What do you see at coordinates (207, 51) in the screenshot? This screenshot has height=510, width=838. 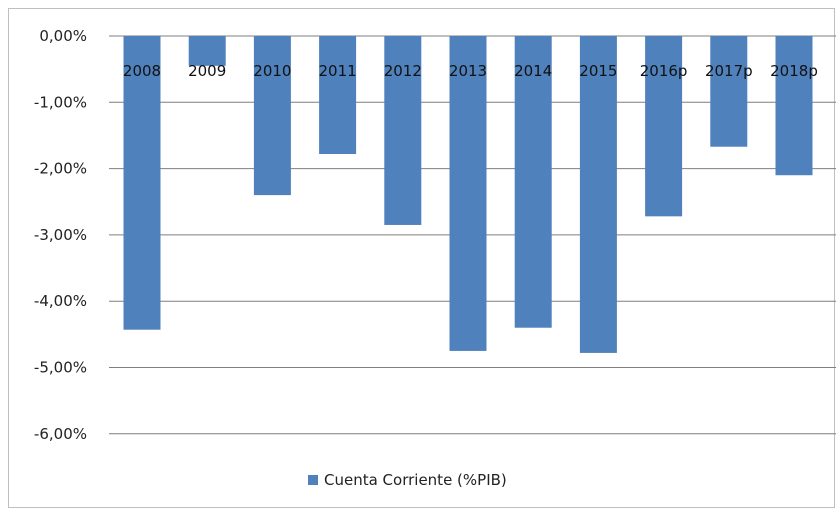 I see `bar-2009` at bounding box center [207, 51].